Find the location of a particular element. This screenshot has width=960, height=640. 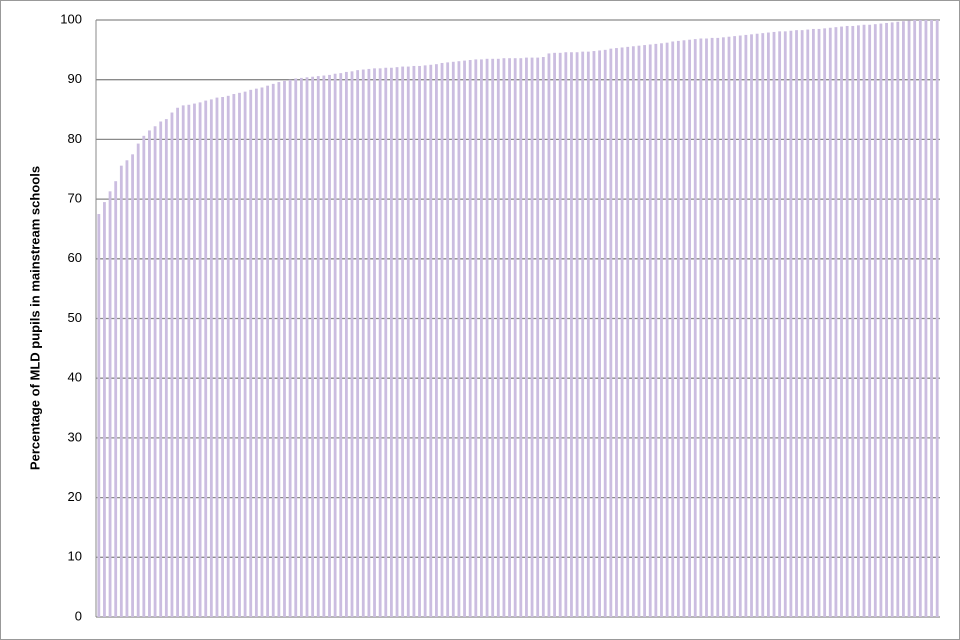

y-tick-label: 50 is located at coordinates (75, 317).